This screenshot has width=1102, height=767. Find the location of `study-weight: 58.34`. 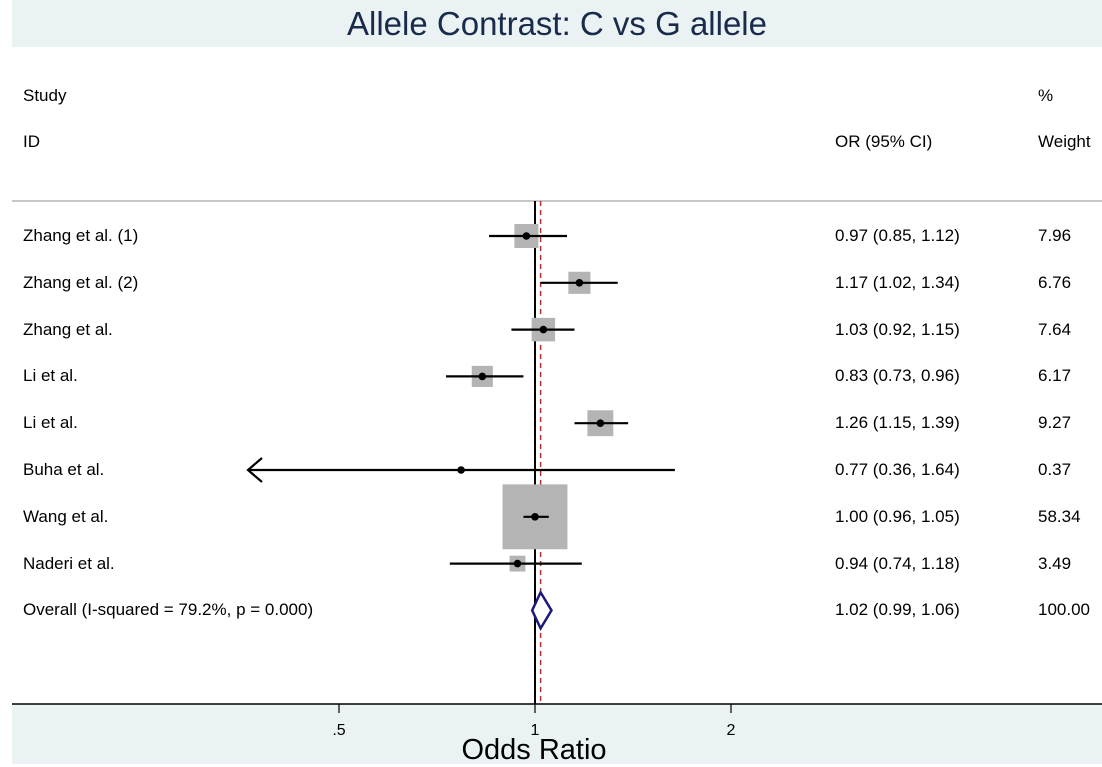

study-weight: 58.34 is located at coordinates (1059, 516).